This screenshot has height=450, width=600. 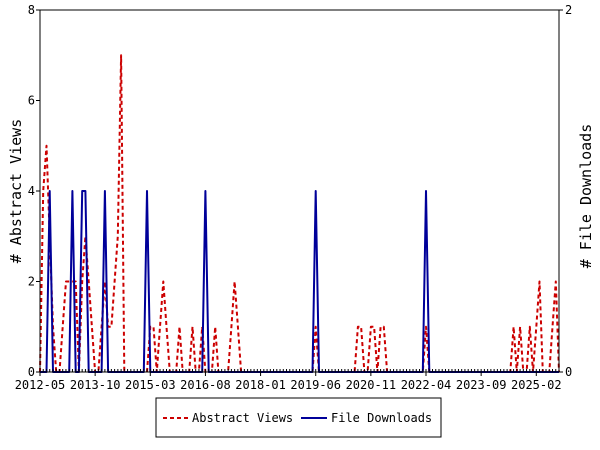 What do you see at coordinates (568, 10) in the screenshot?
I see `y2-tick-label: 2` at bounding box center [568, 10].